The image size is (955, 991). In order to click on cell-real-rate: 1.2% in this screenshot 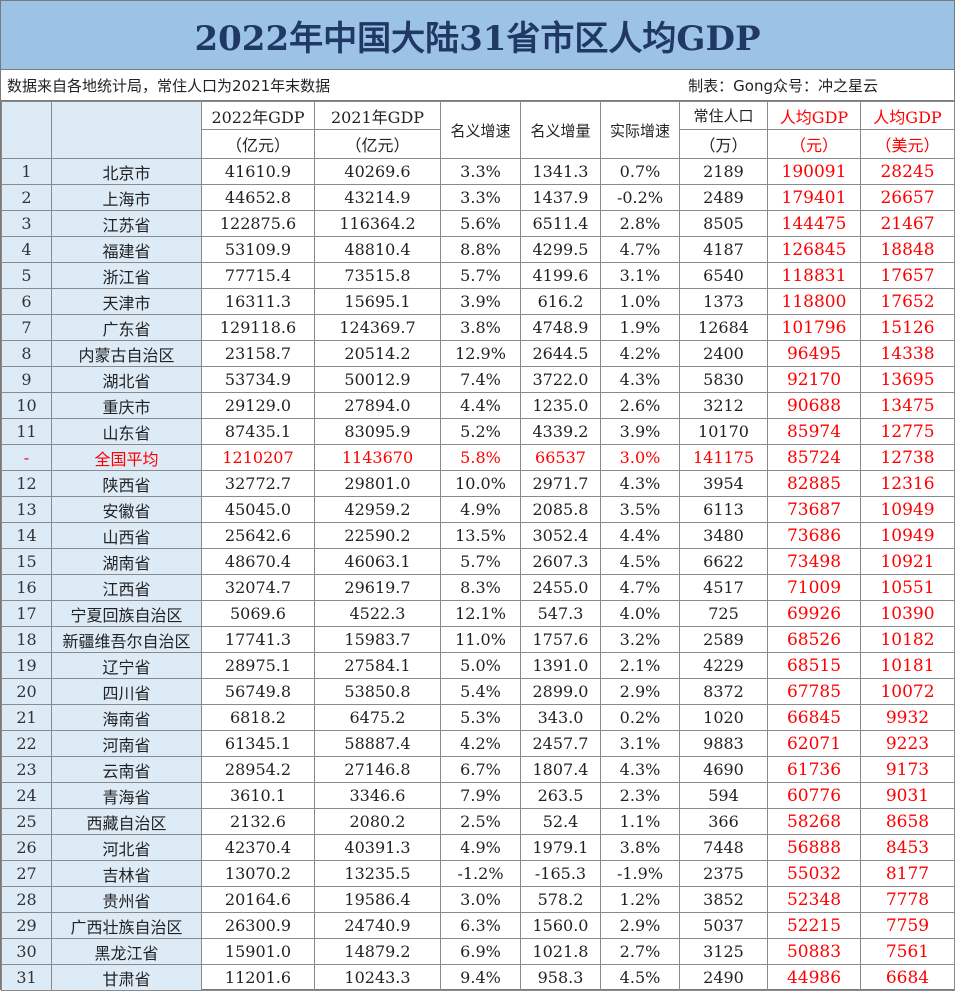, I will do `click(640, 899)`.